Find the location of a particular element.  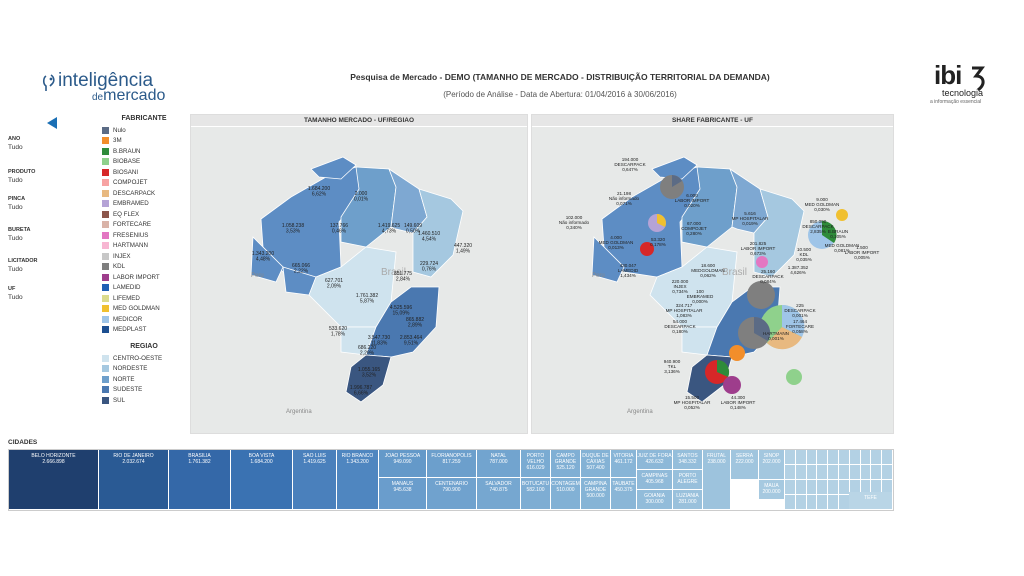

fabricante-legend-item: BIOSANI is located at coordinates (144, 172).